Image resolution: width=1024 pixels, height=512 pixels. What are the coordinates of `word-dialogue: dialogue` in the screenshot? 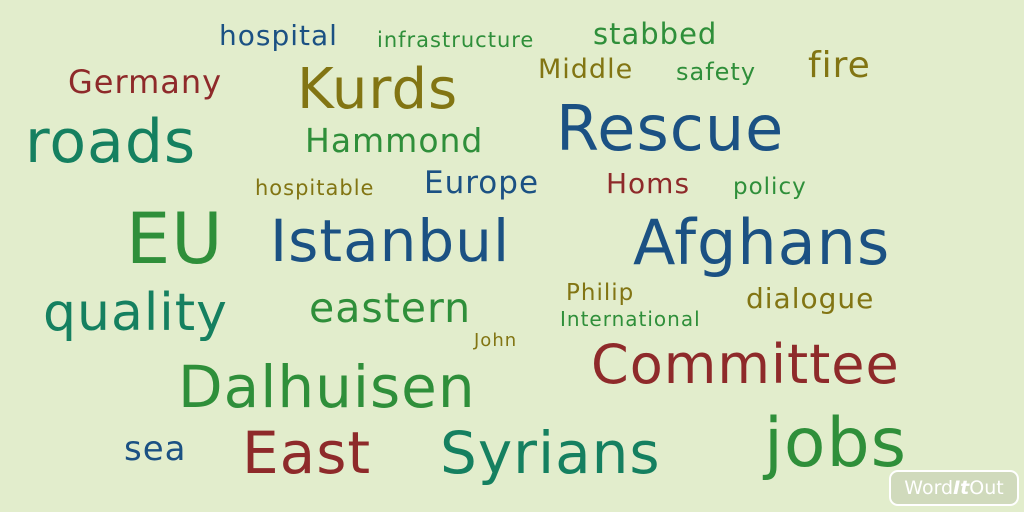 It's located at (810, 298).